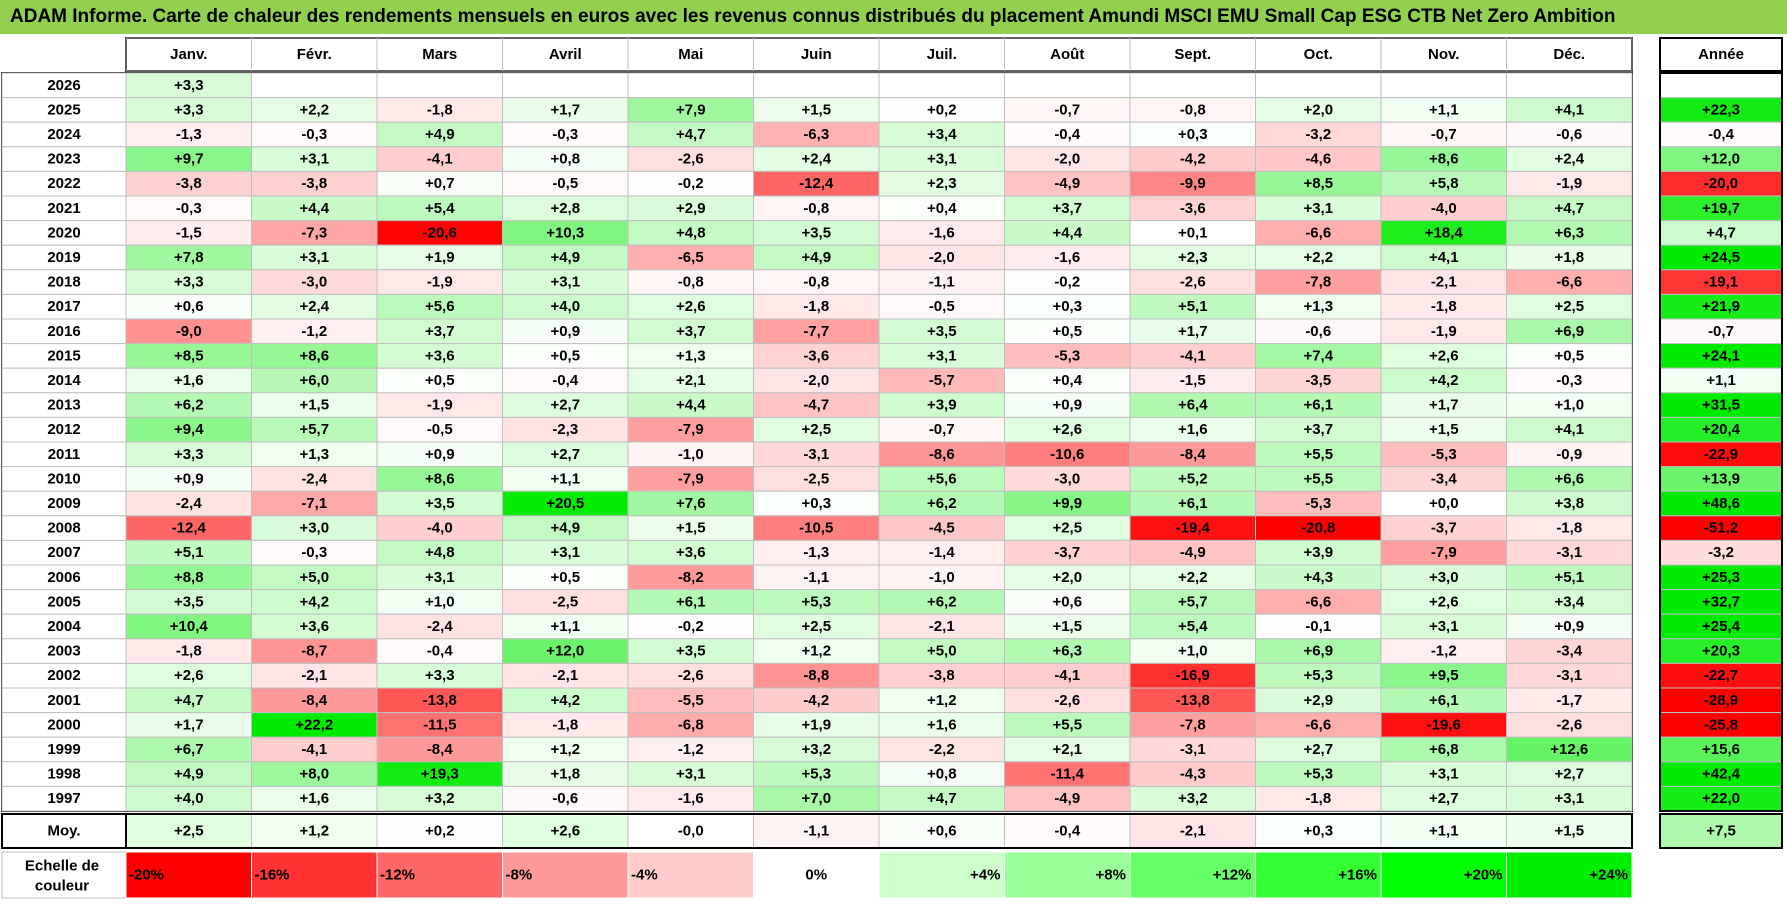 This screenshot has height=912, width=1787. I want to click on annual-value-label: -22,7, so click(1721, 675).